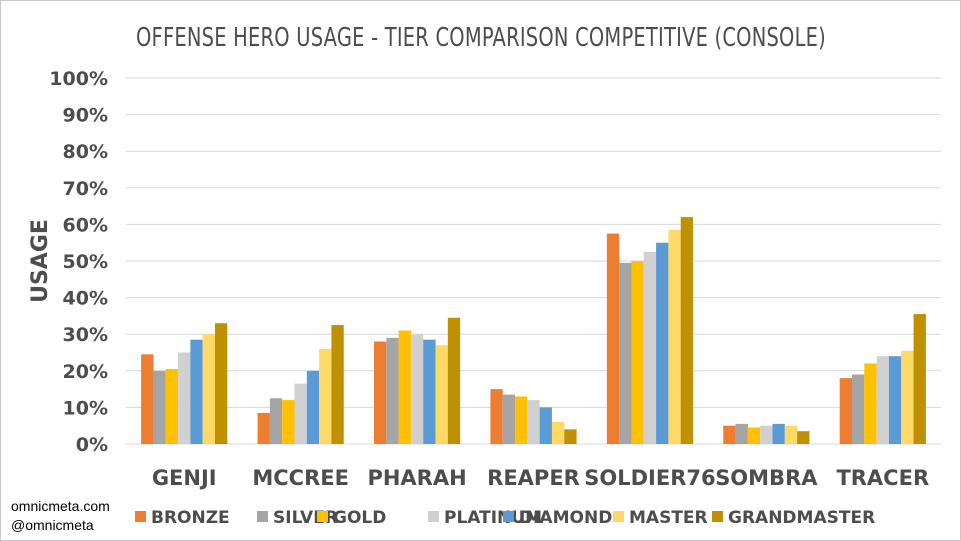 This screenshot has width=961, height=541. Describe the element at coordinates (791, 434) in the screenshot. I see `bar-sombra-master` at that location.